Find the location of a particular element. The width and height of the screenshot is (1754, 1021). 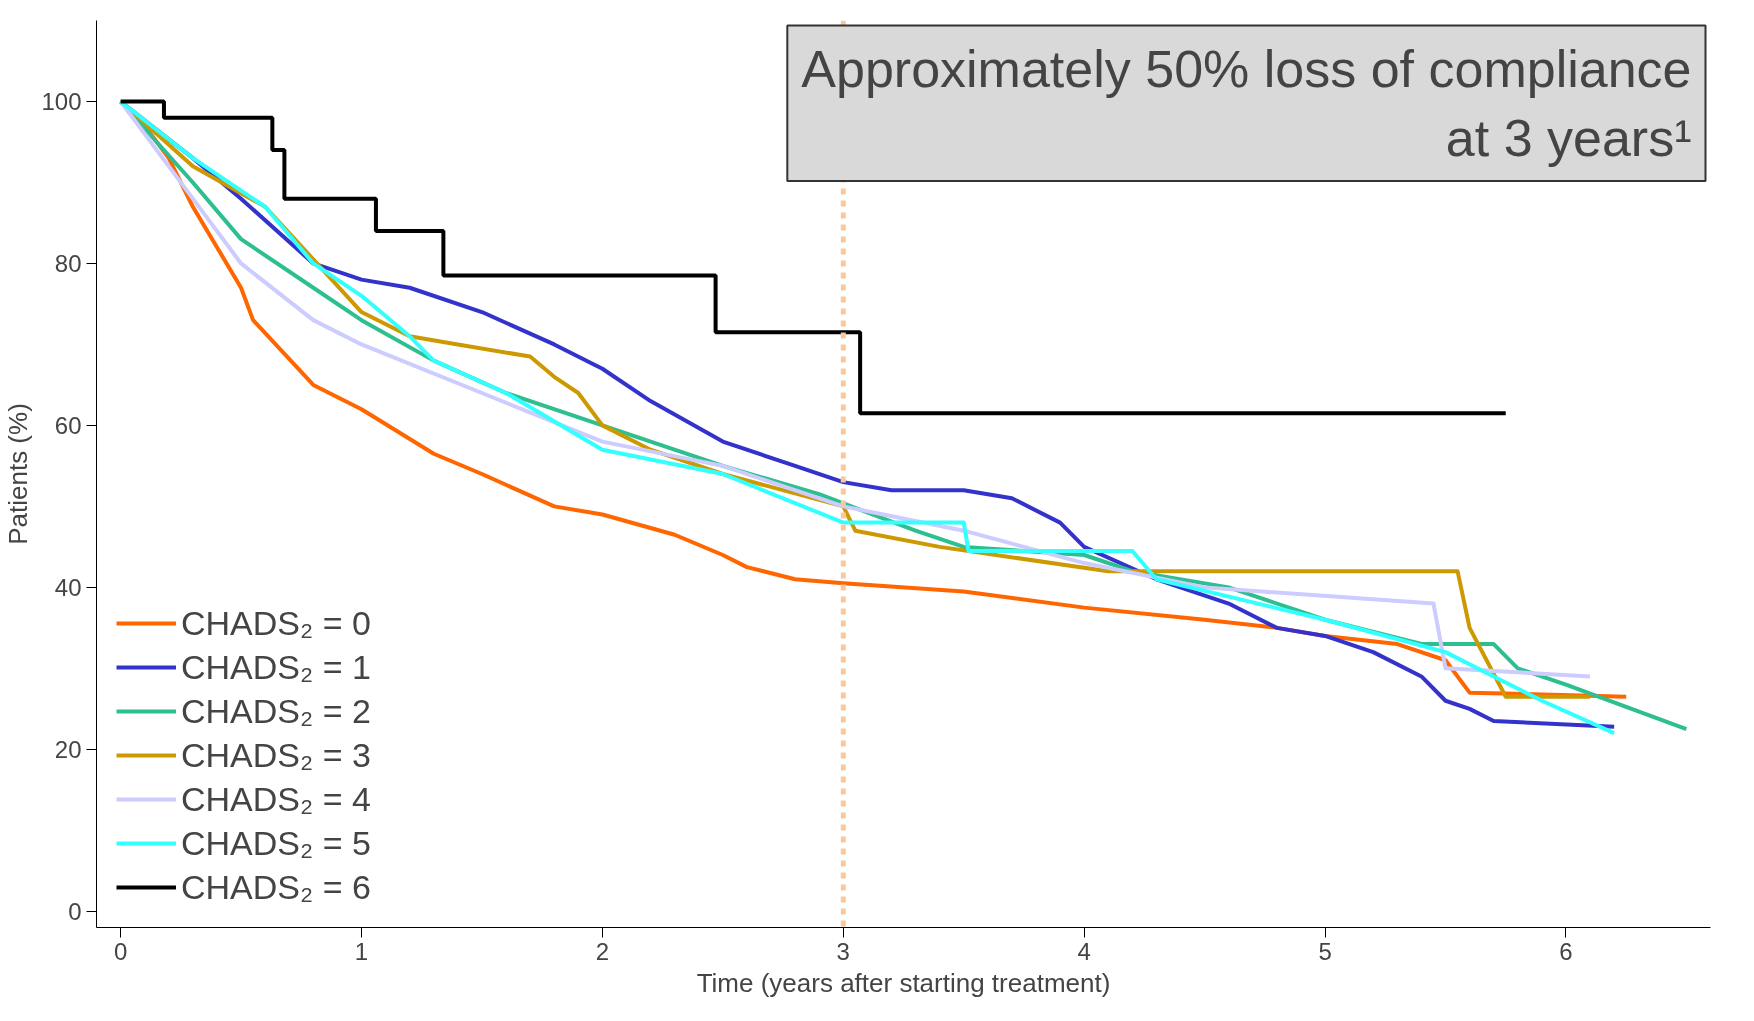

text: Approximately 50% loss of compliance at 3 years¹ is located at coordinates (1246, 103).